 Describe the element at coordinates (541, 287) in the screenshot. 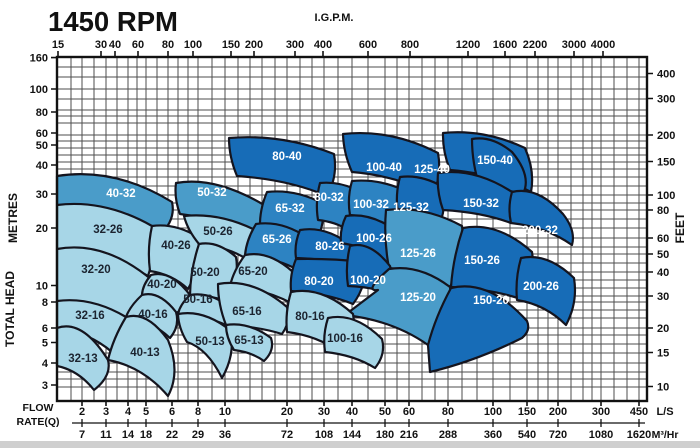

I see `svg-text: 200-26` at that location.